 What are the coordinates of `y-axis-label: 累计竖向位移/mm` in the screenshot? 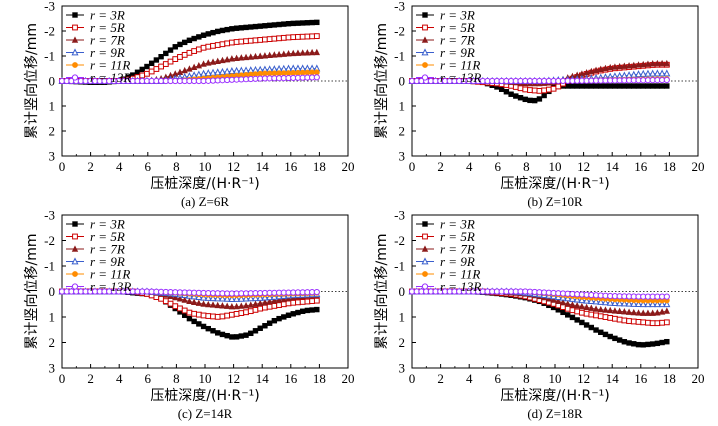 It's located at (382, 292).